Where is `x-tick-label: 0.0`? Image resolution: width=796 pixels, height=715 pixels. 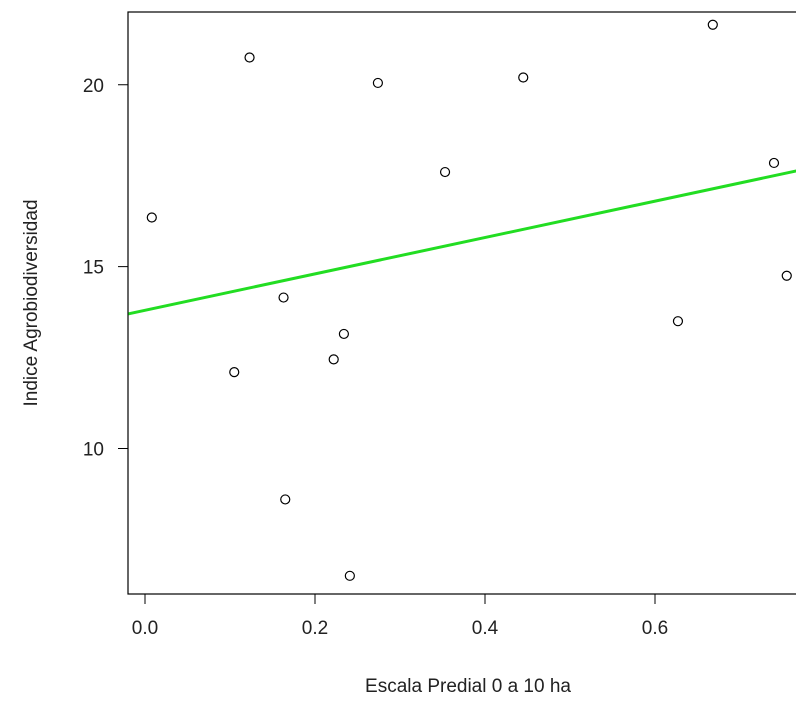 x-tick-label: 0.0 is located at coordinates (145, 628).